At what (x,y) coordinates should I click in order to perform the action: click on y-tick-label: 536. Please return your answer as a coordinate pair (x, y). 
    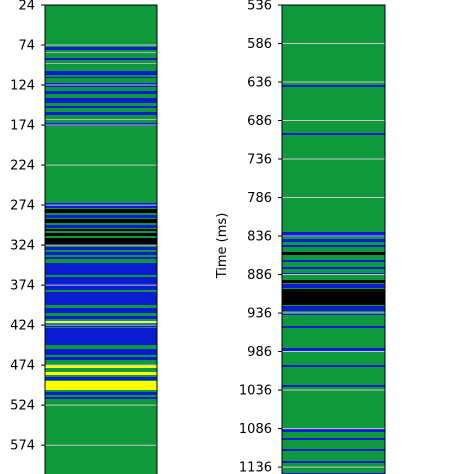
    Looking at the image, I should click on (259, 7).